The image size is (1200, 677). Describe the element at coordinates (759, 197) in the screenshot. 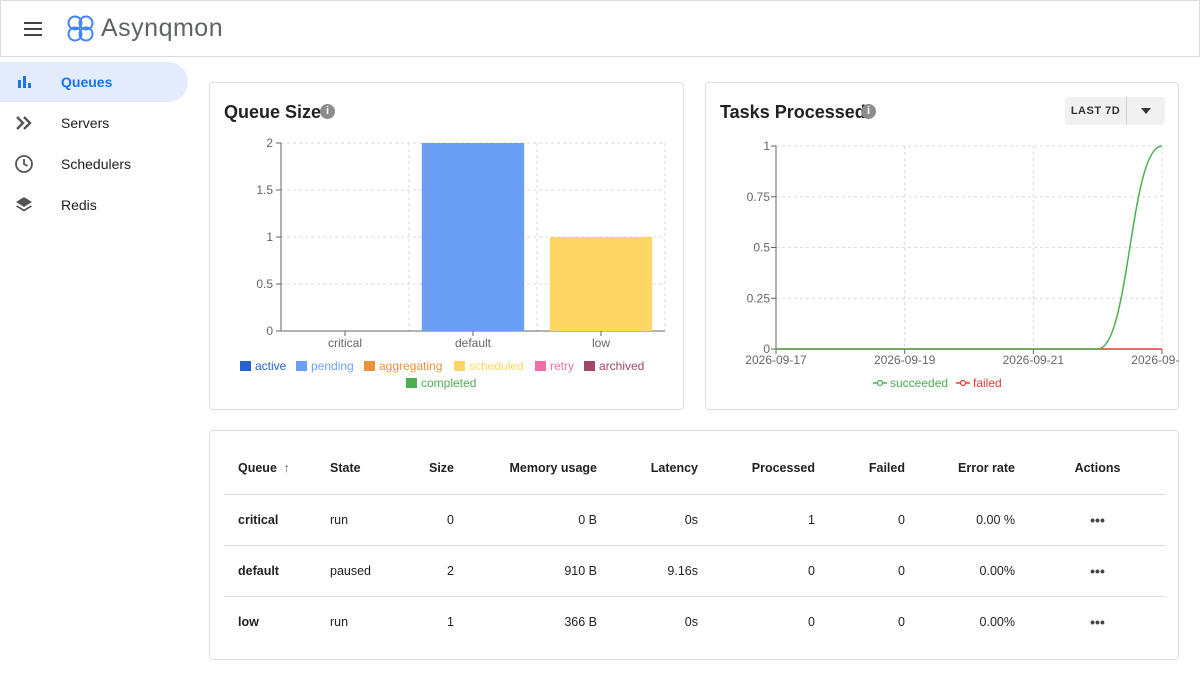

I see `y-tick-label: 0.75` at that location.